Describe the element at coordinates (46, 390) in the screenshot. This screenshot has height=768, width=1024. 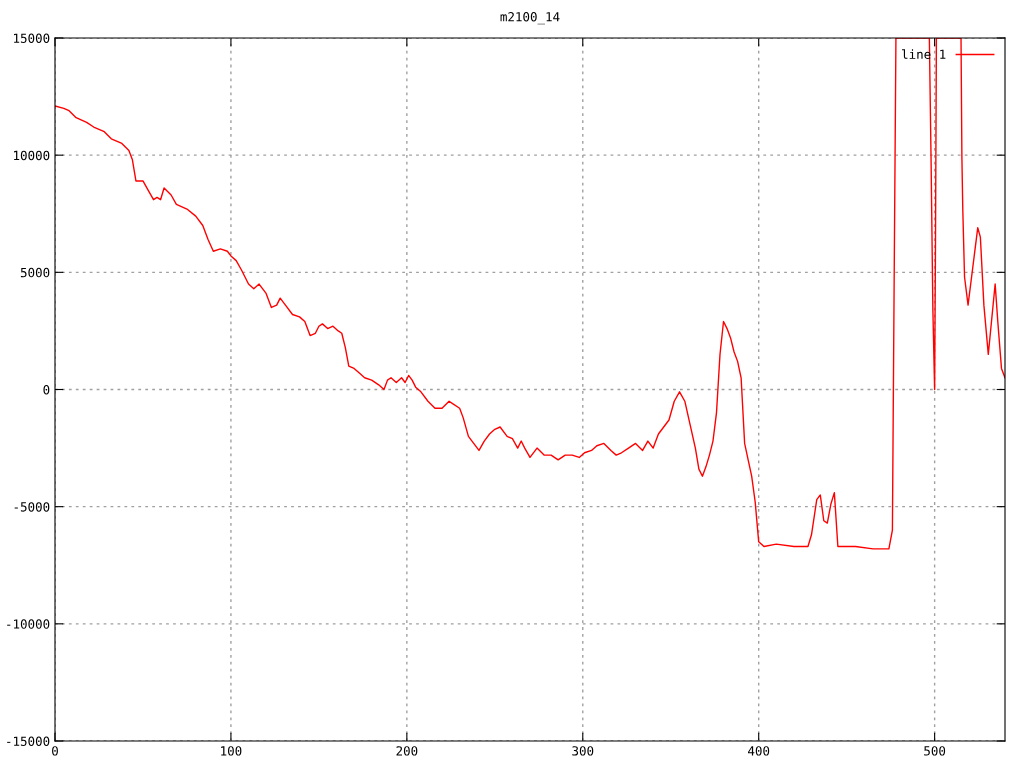
I see `y-tick-label: 0` at that location.